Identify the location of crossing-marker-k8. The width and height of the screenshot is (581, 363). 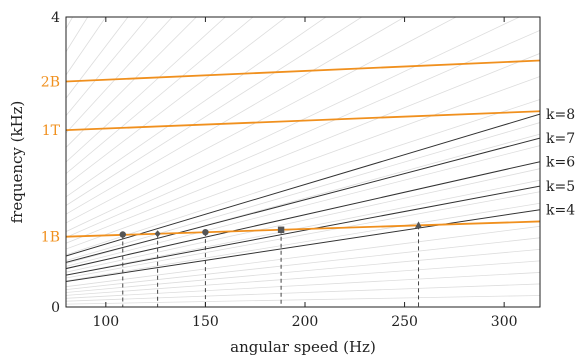
(122, 234).